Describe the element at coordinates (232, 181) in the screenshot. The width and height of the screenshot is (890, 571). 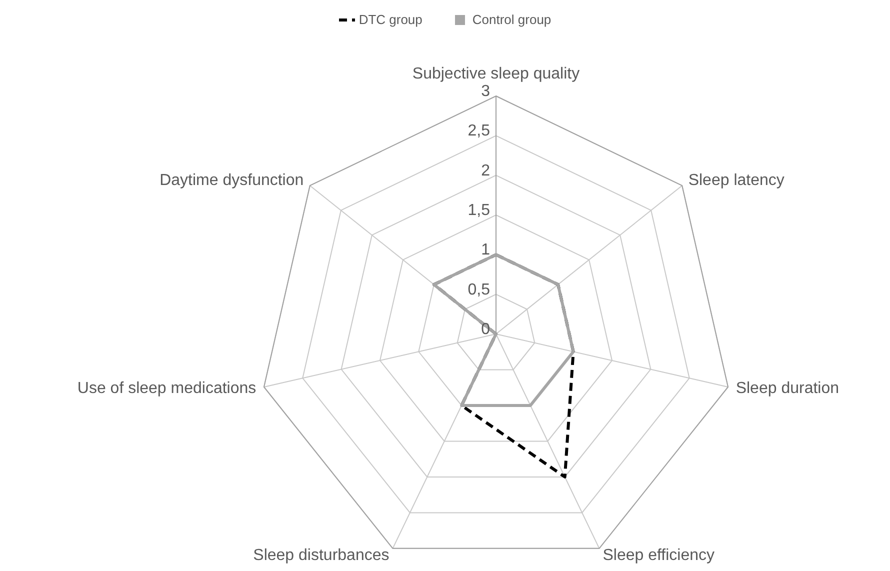
I see `spoke-label: Daytime dysfunction` at that location.